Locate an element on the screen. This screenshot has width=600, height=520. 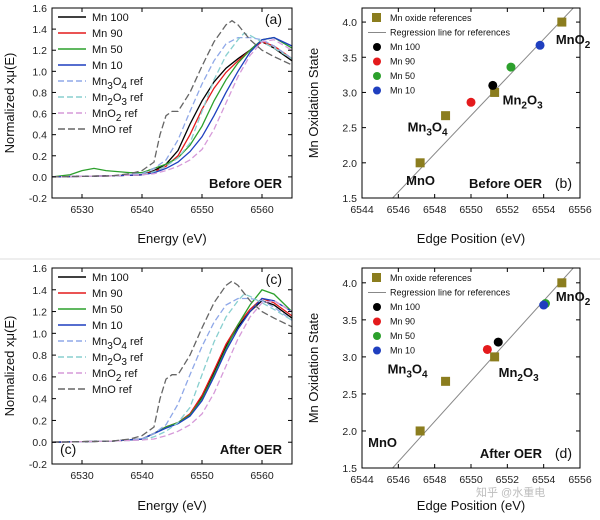
plot-frame is located at coordinates (172, 103).